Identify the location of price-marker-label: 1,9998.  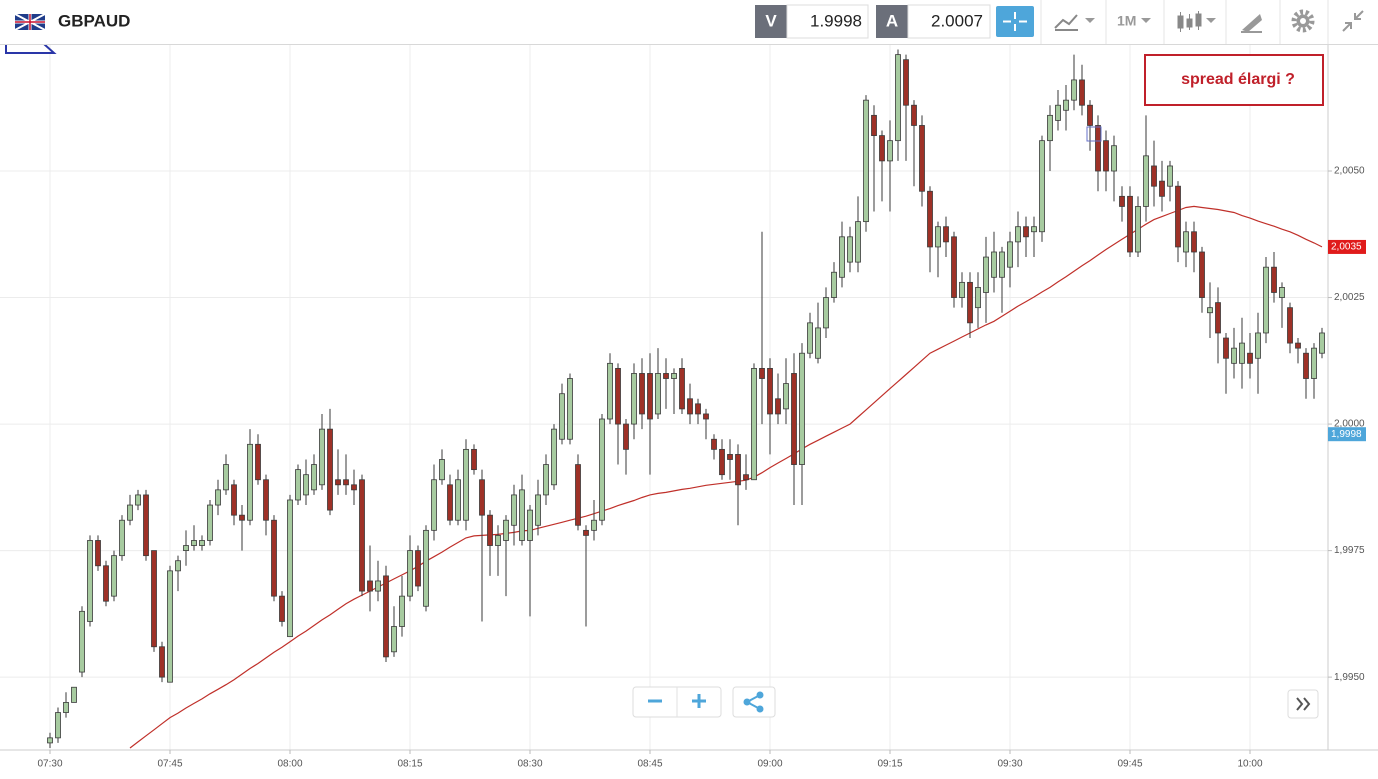
(1346, 434).